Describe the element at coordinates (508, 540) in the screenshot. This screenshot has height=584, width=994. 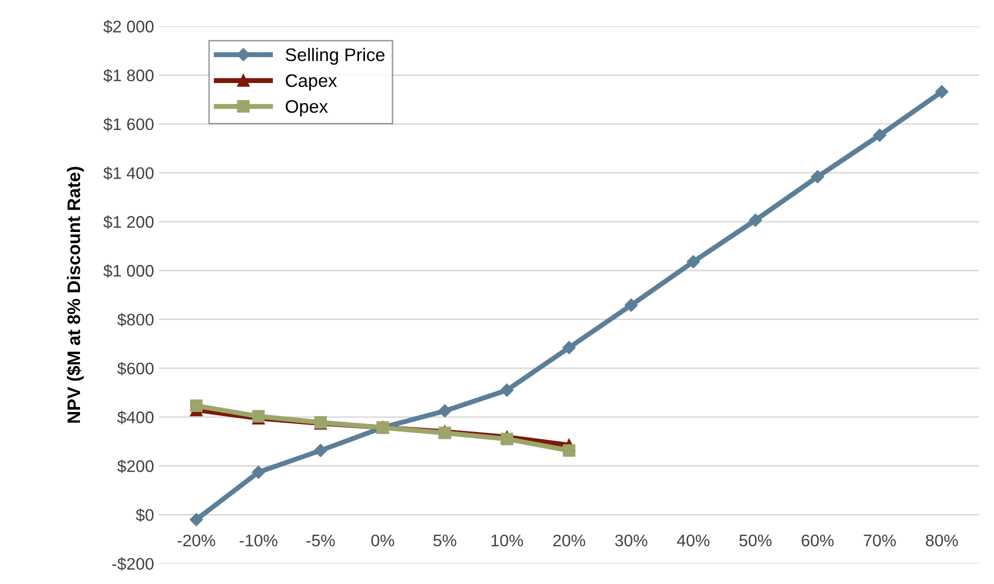
I see `x-tick-label: 10%` at that location.